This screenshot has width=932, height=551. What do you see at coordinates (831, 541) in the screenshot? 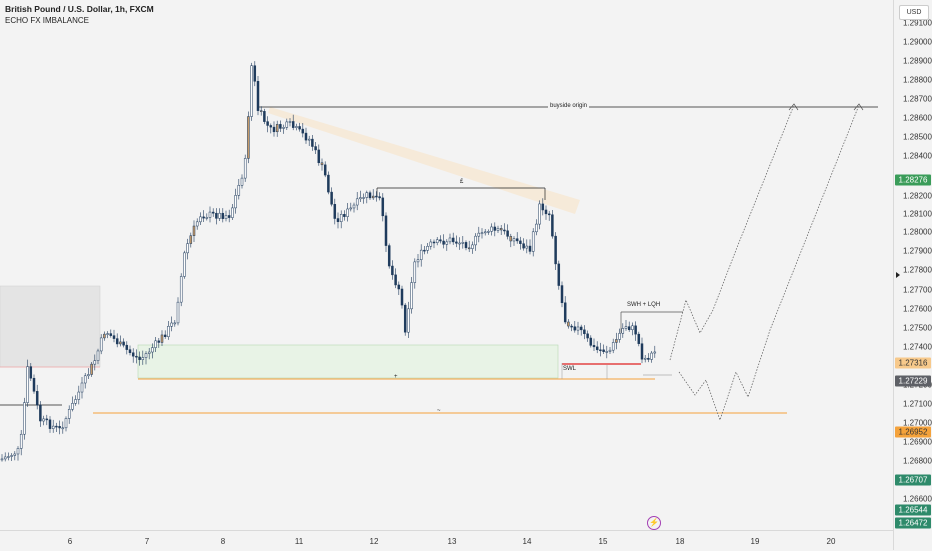
I see `time-tick-label: 20` at bounding box center [831, 541].